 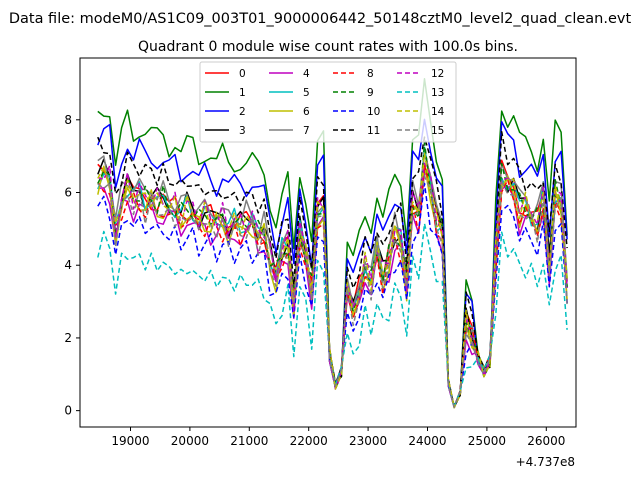 I want to click on x-tick-label: 21000, so click(x=249, y=441).